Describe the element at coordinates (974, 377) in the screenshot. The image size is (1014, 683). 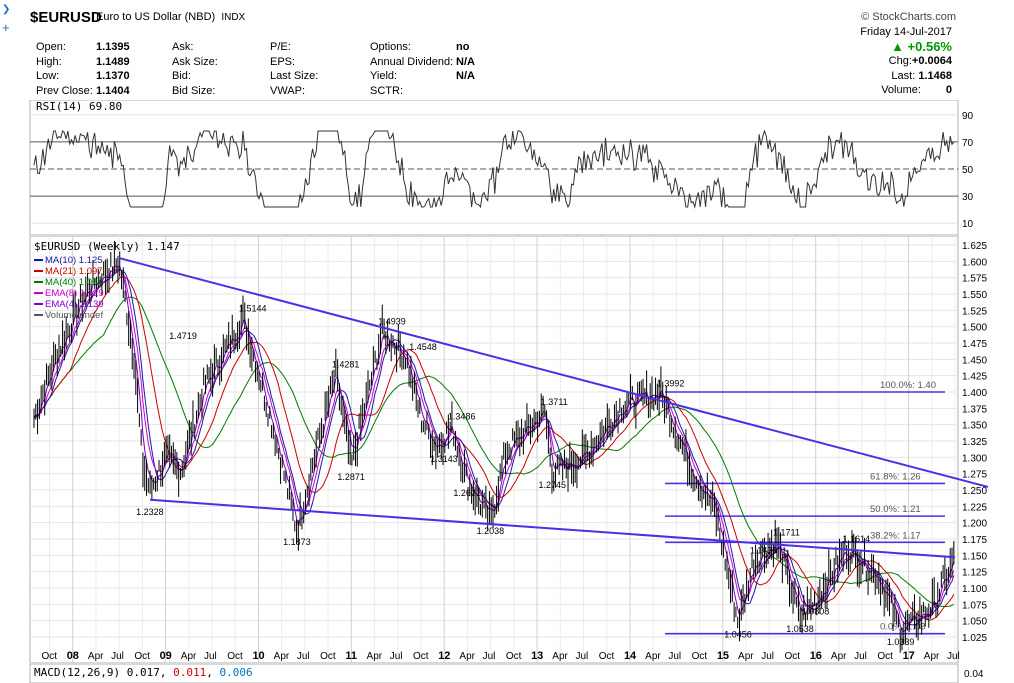
I see `y-tick-label: 1.425` at that location.